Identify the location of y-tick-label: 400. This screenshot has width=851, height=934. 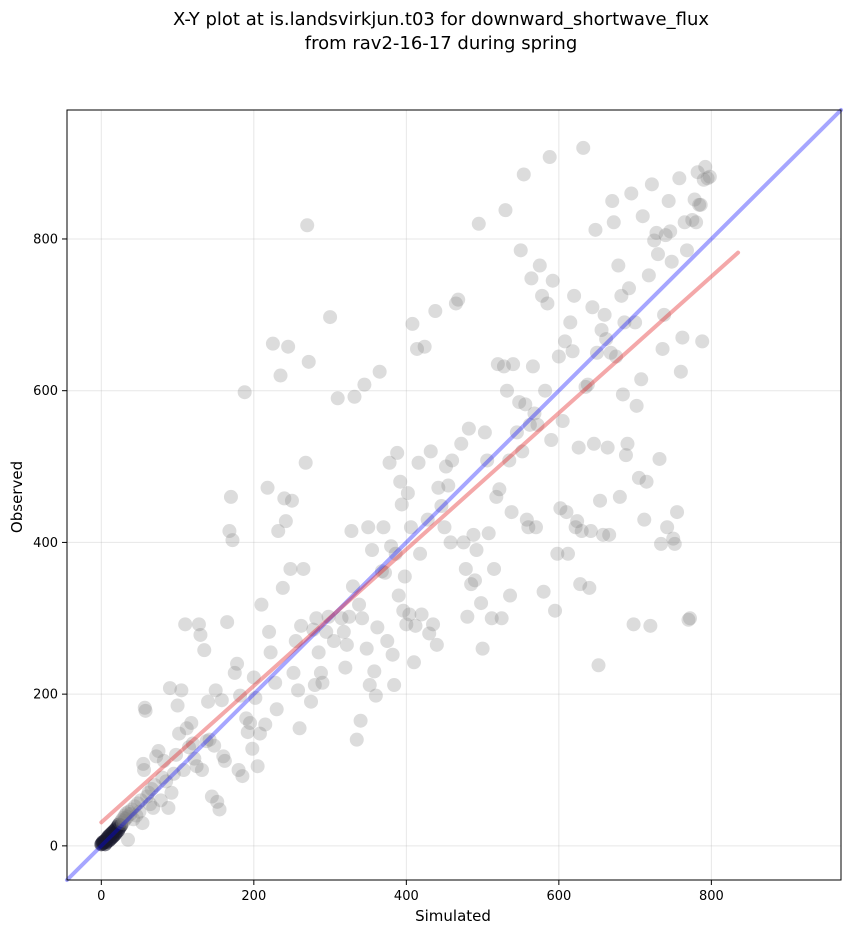
(45, 543).